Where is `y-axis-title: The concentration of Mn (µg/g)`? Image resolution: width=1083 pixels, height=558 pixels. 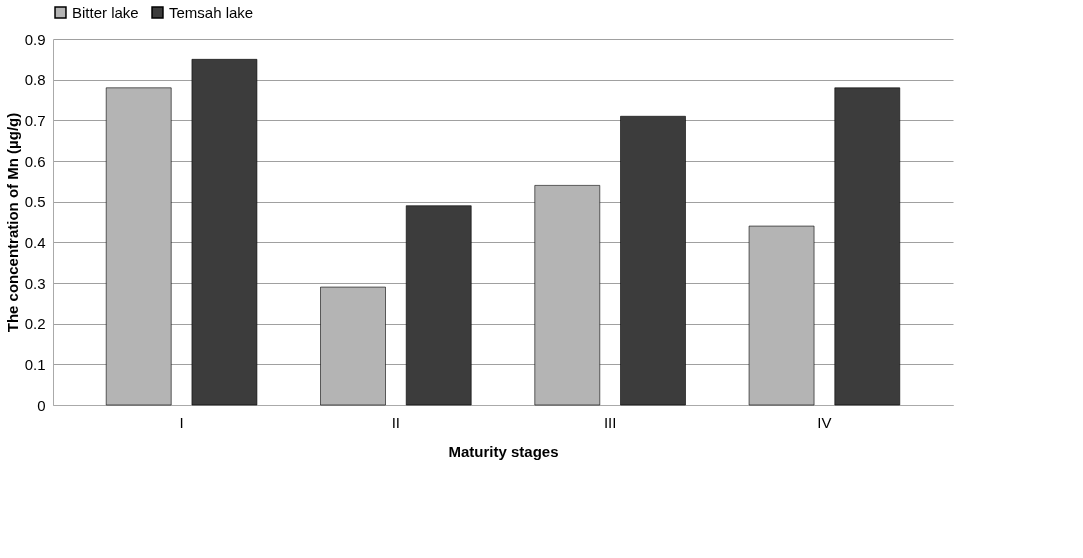
y-axis-title: The concentration of Mn (µg/g) is located at coordinates (12, 222).